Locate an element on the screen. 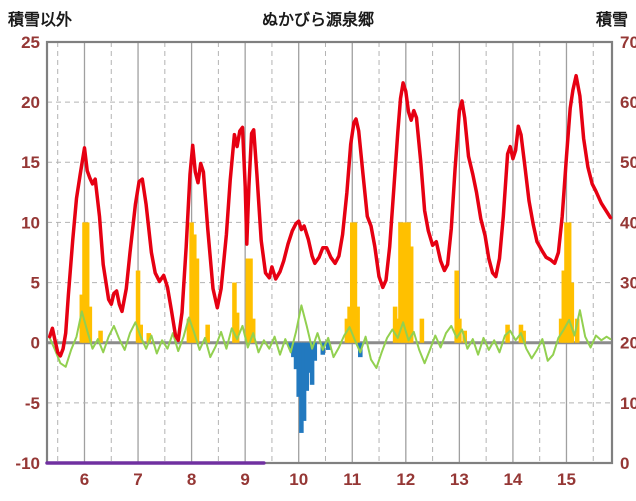 This screenshot has height=501, width=636. svg-text: 11 is located at coordinates (352, 479).